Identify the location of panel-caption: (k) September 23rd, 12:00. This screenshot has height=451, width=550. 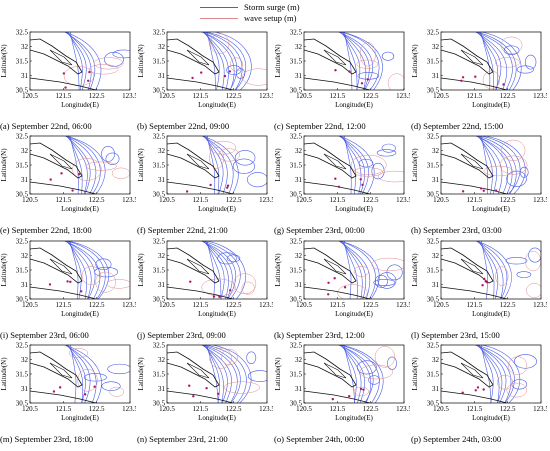
(319, 335).